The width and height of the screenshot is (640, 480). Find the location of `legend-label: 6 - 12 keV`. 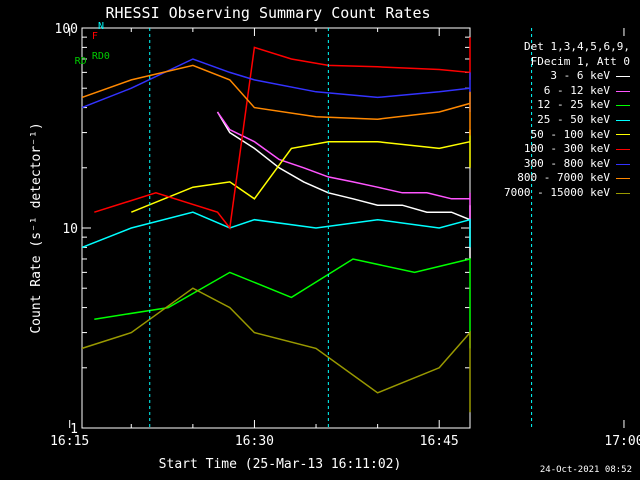

legend-label: 6 - 12 keV is located at coordinates (576, 90).